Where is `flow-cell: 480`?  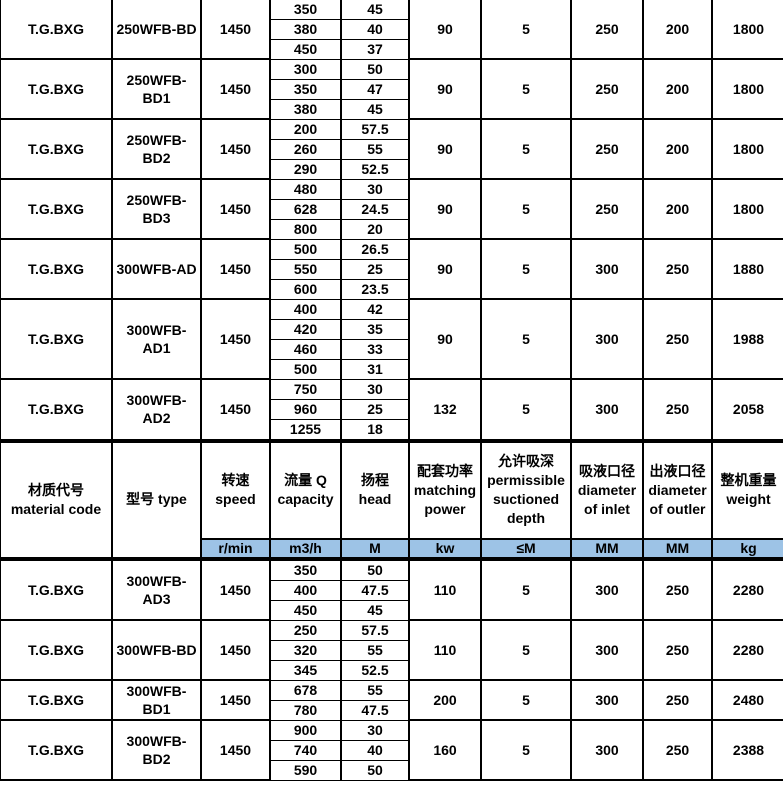
flow-cell: 480 is located at coordinates (305, 189).